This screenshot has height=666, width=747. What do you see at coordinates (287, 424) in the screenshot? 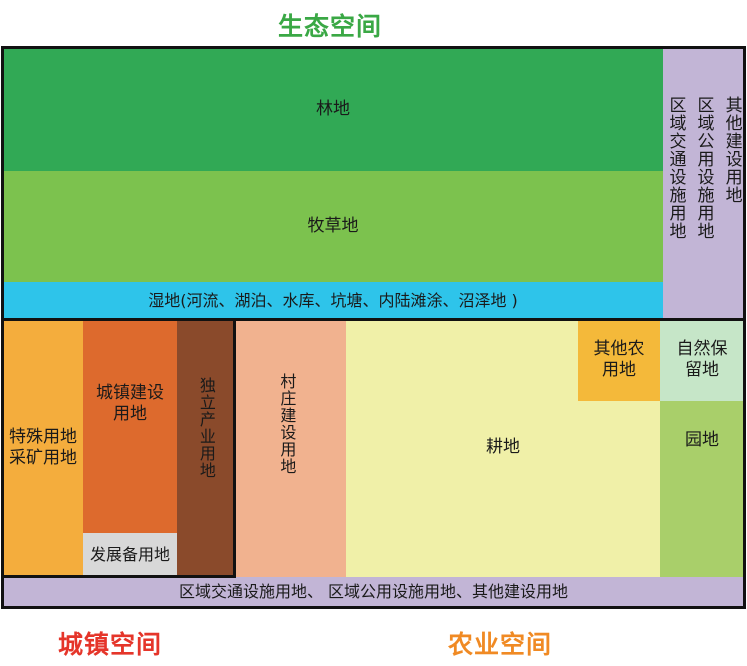
I see `village-construction-label: 村庄建设用地` at bounding box center [287, 424].